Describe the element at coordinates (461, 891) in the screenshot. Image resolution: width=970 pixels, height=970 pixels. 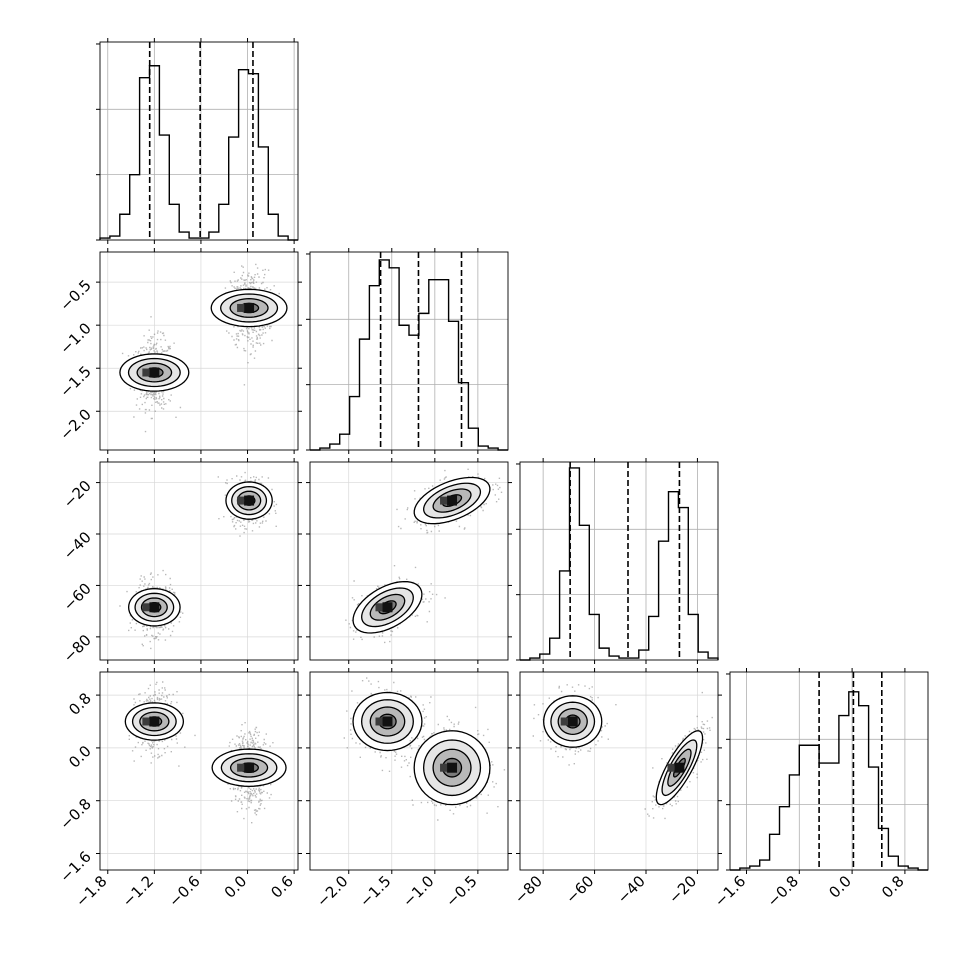
I see `x-tick-label: −0.5` at that location.